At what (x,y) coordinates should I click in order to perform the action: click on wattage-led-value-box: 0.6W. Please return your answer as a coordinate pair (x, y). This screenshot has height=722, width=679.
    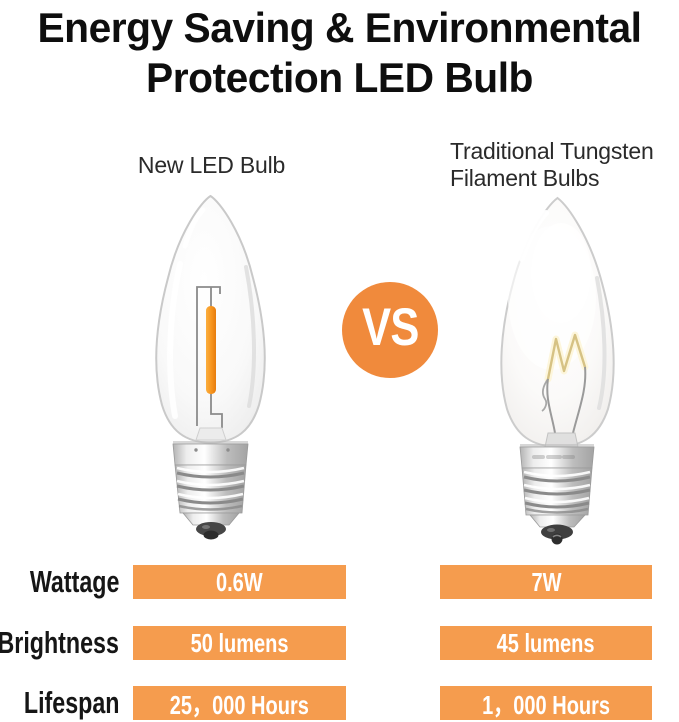
    Looking at the image, I should click on (239, 582).